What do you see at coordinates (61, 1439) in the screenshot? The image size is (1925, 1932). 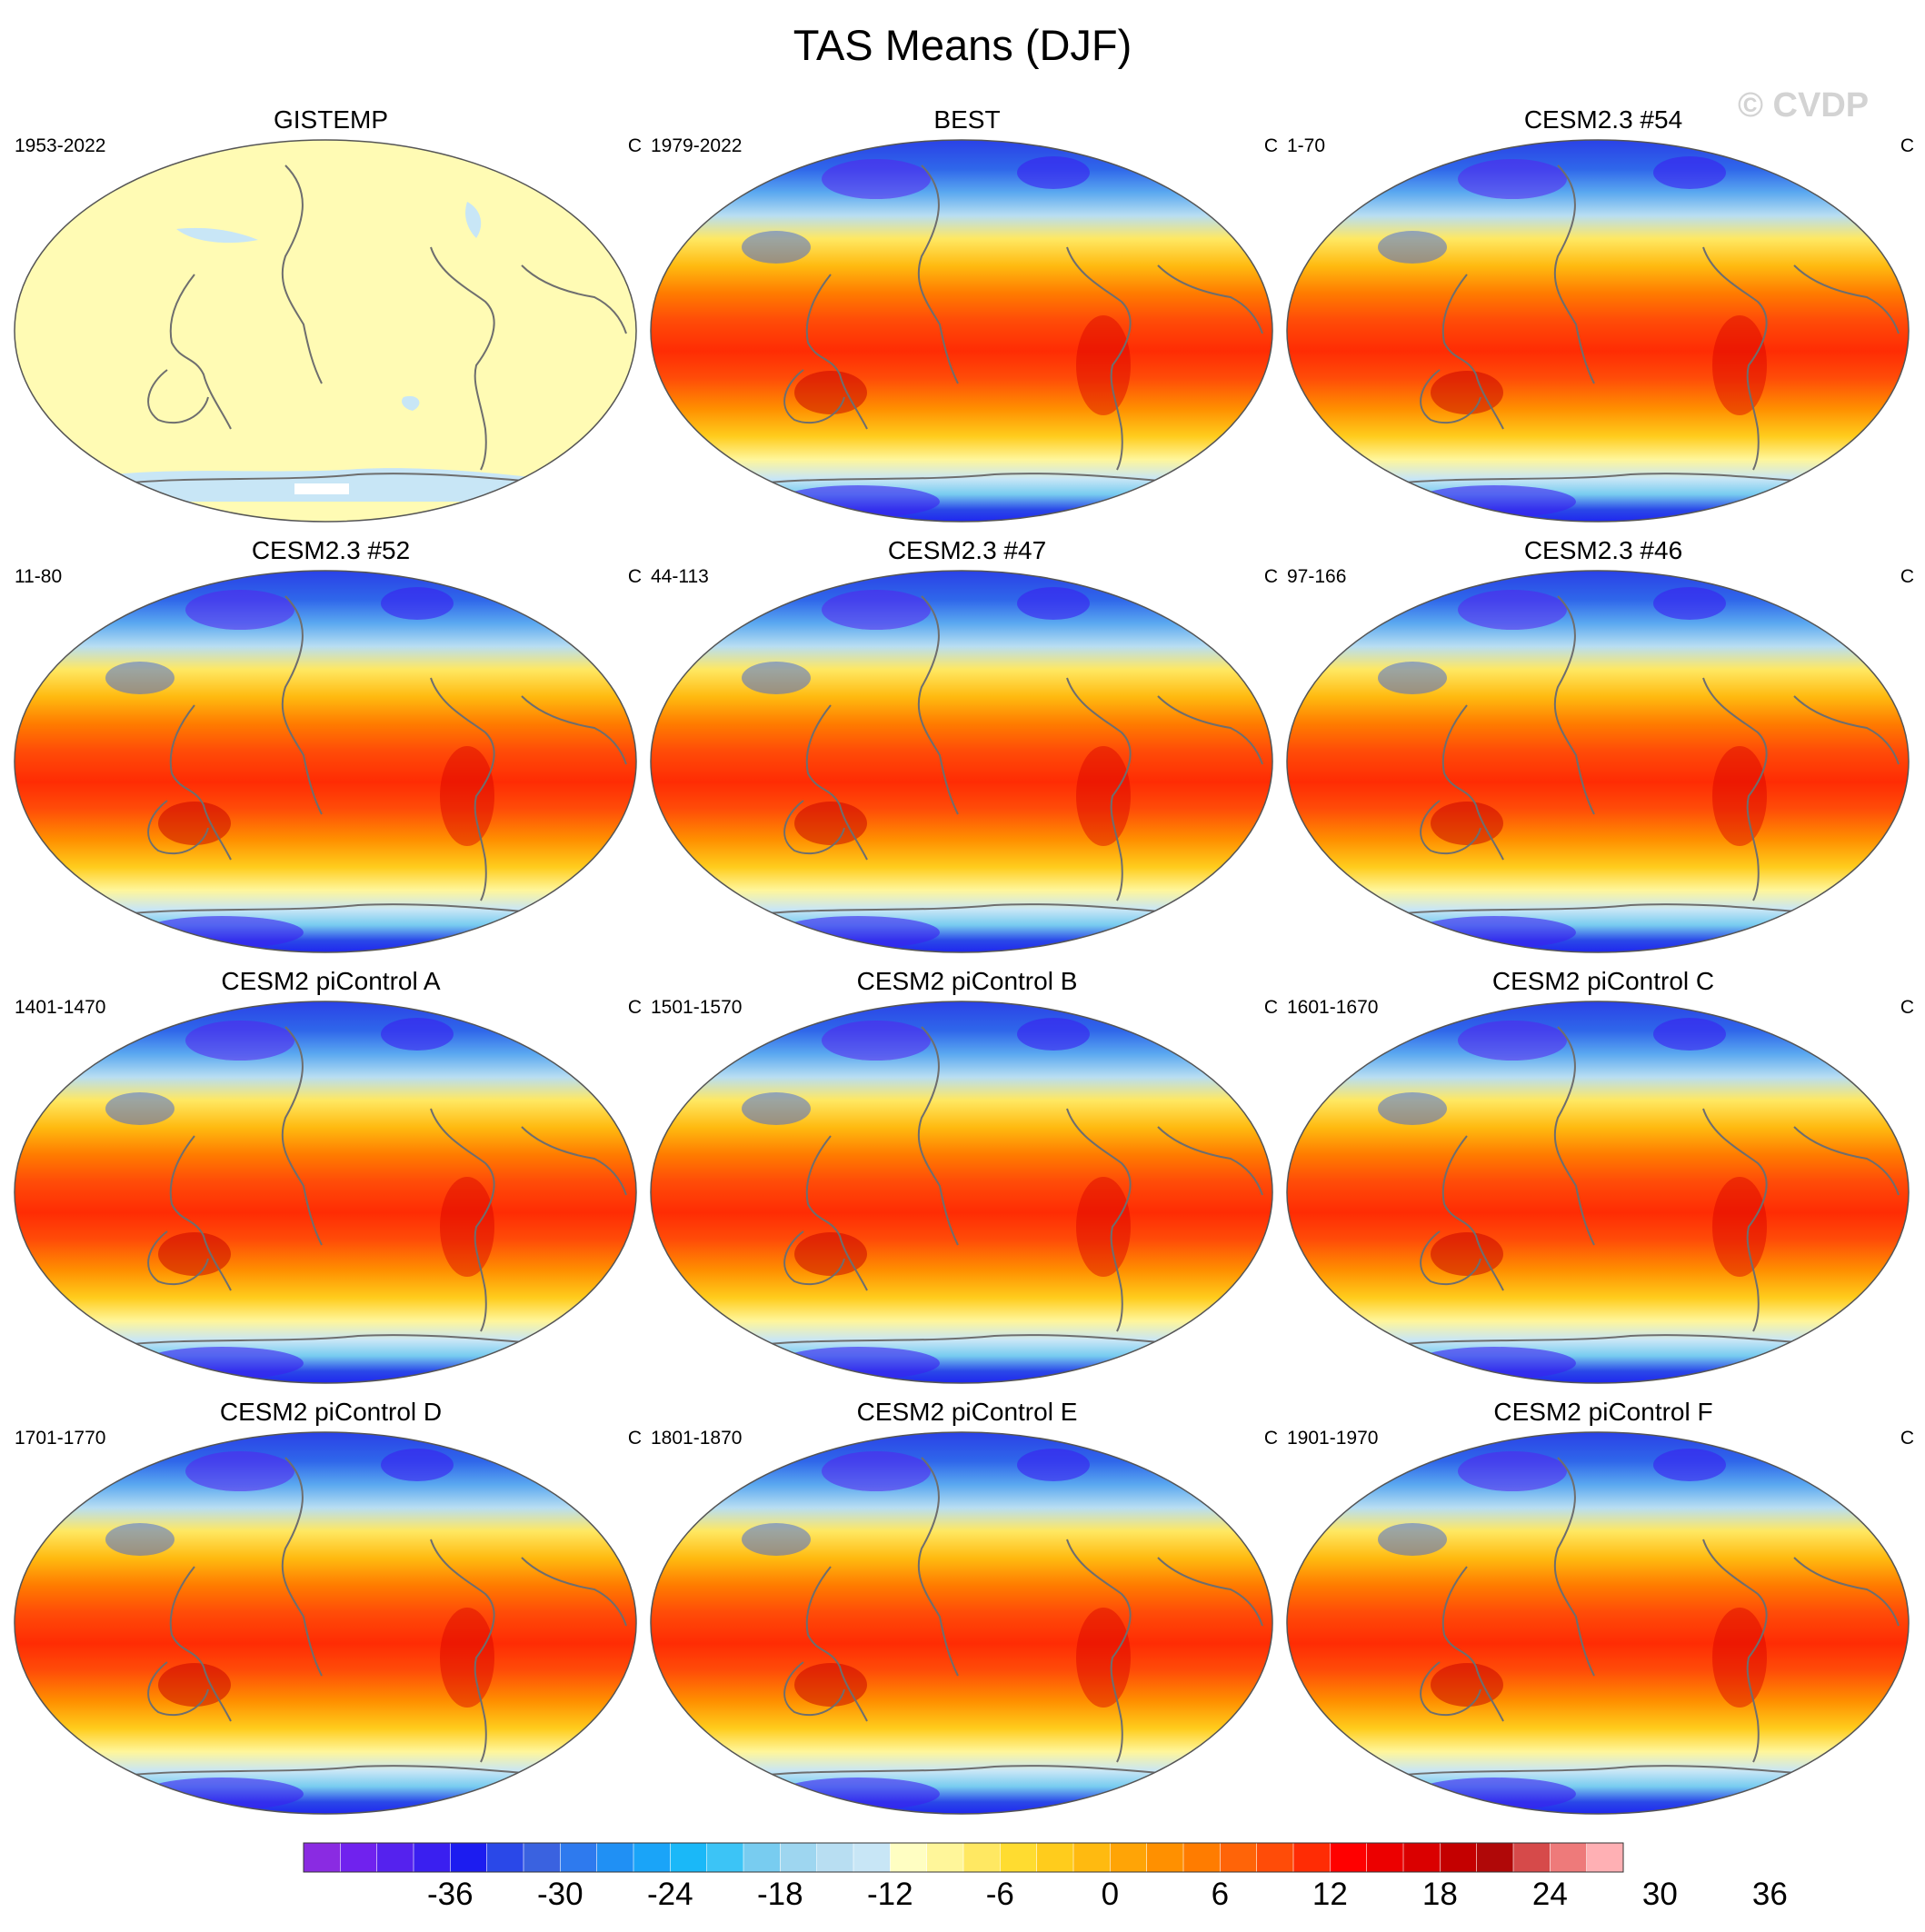 I see `panel-period: 1701-1770` at bounding box center [61, 1439].